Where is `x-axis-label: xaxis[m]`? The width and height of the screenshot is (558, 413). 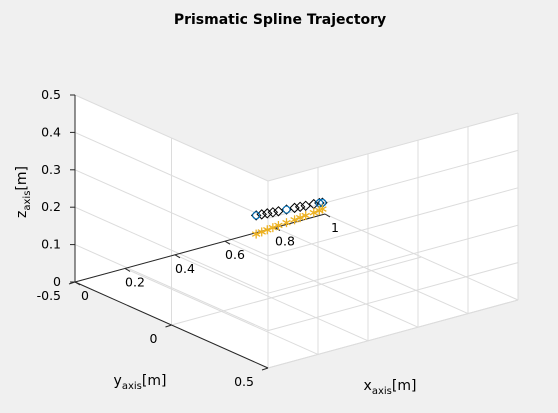 x-axis-label: xaxis[m] is located at coordinates (390, 387).